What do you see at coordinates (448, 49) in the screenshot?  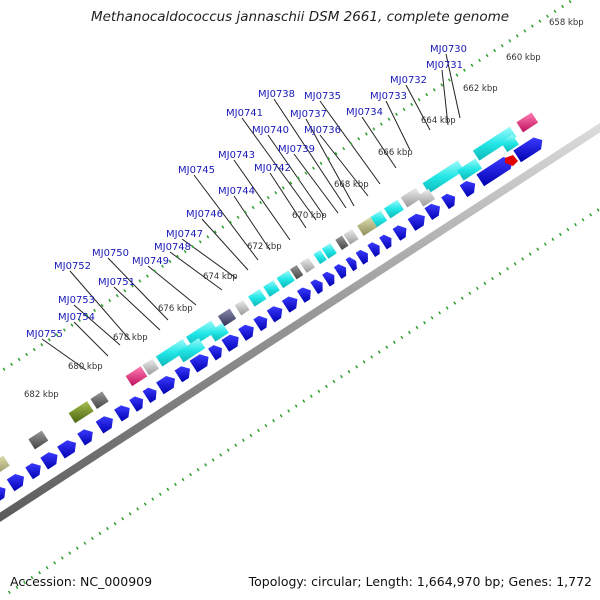 I see `gene-label: MJ0730` at bounding box center [448, 49].